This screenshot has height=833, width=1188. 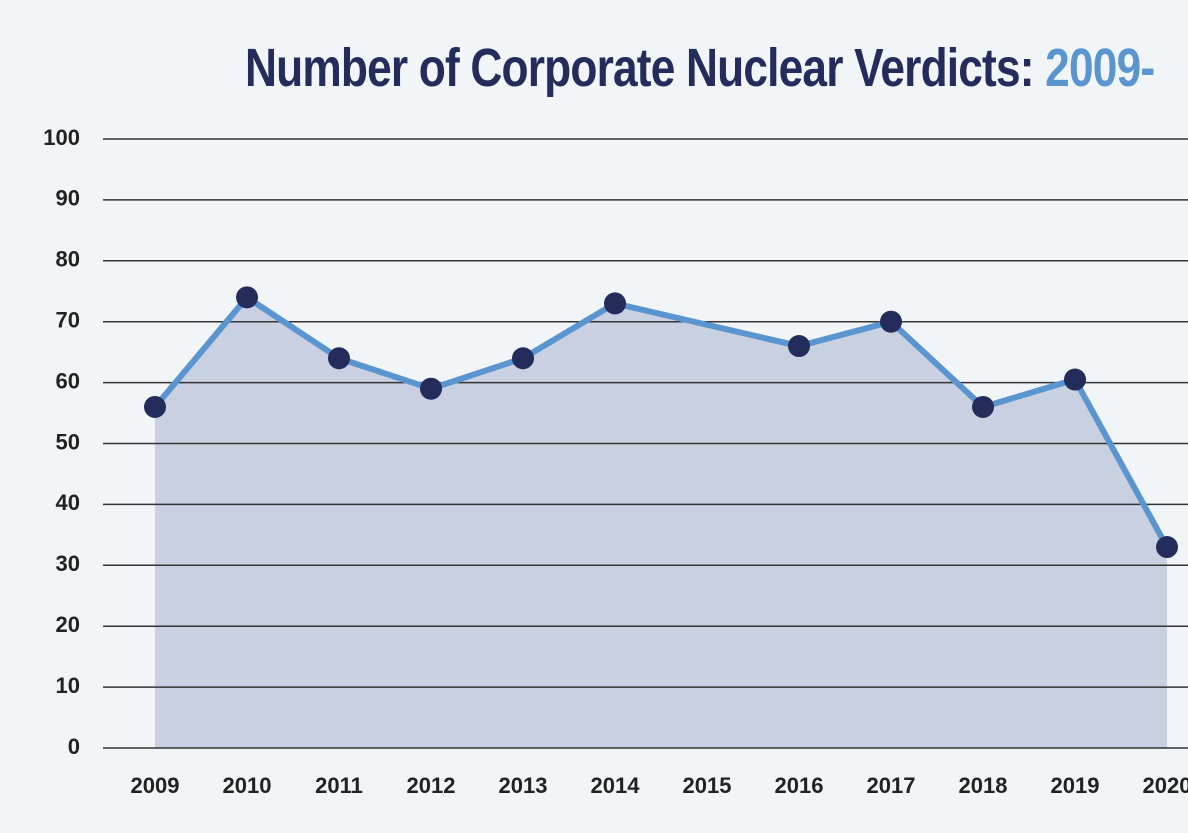 I want to click on y-tick-label: 90, so click(x=68, y=198).